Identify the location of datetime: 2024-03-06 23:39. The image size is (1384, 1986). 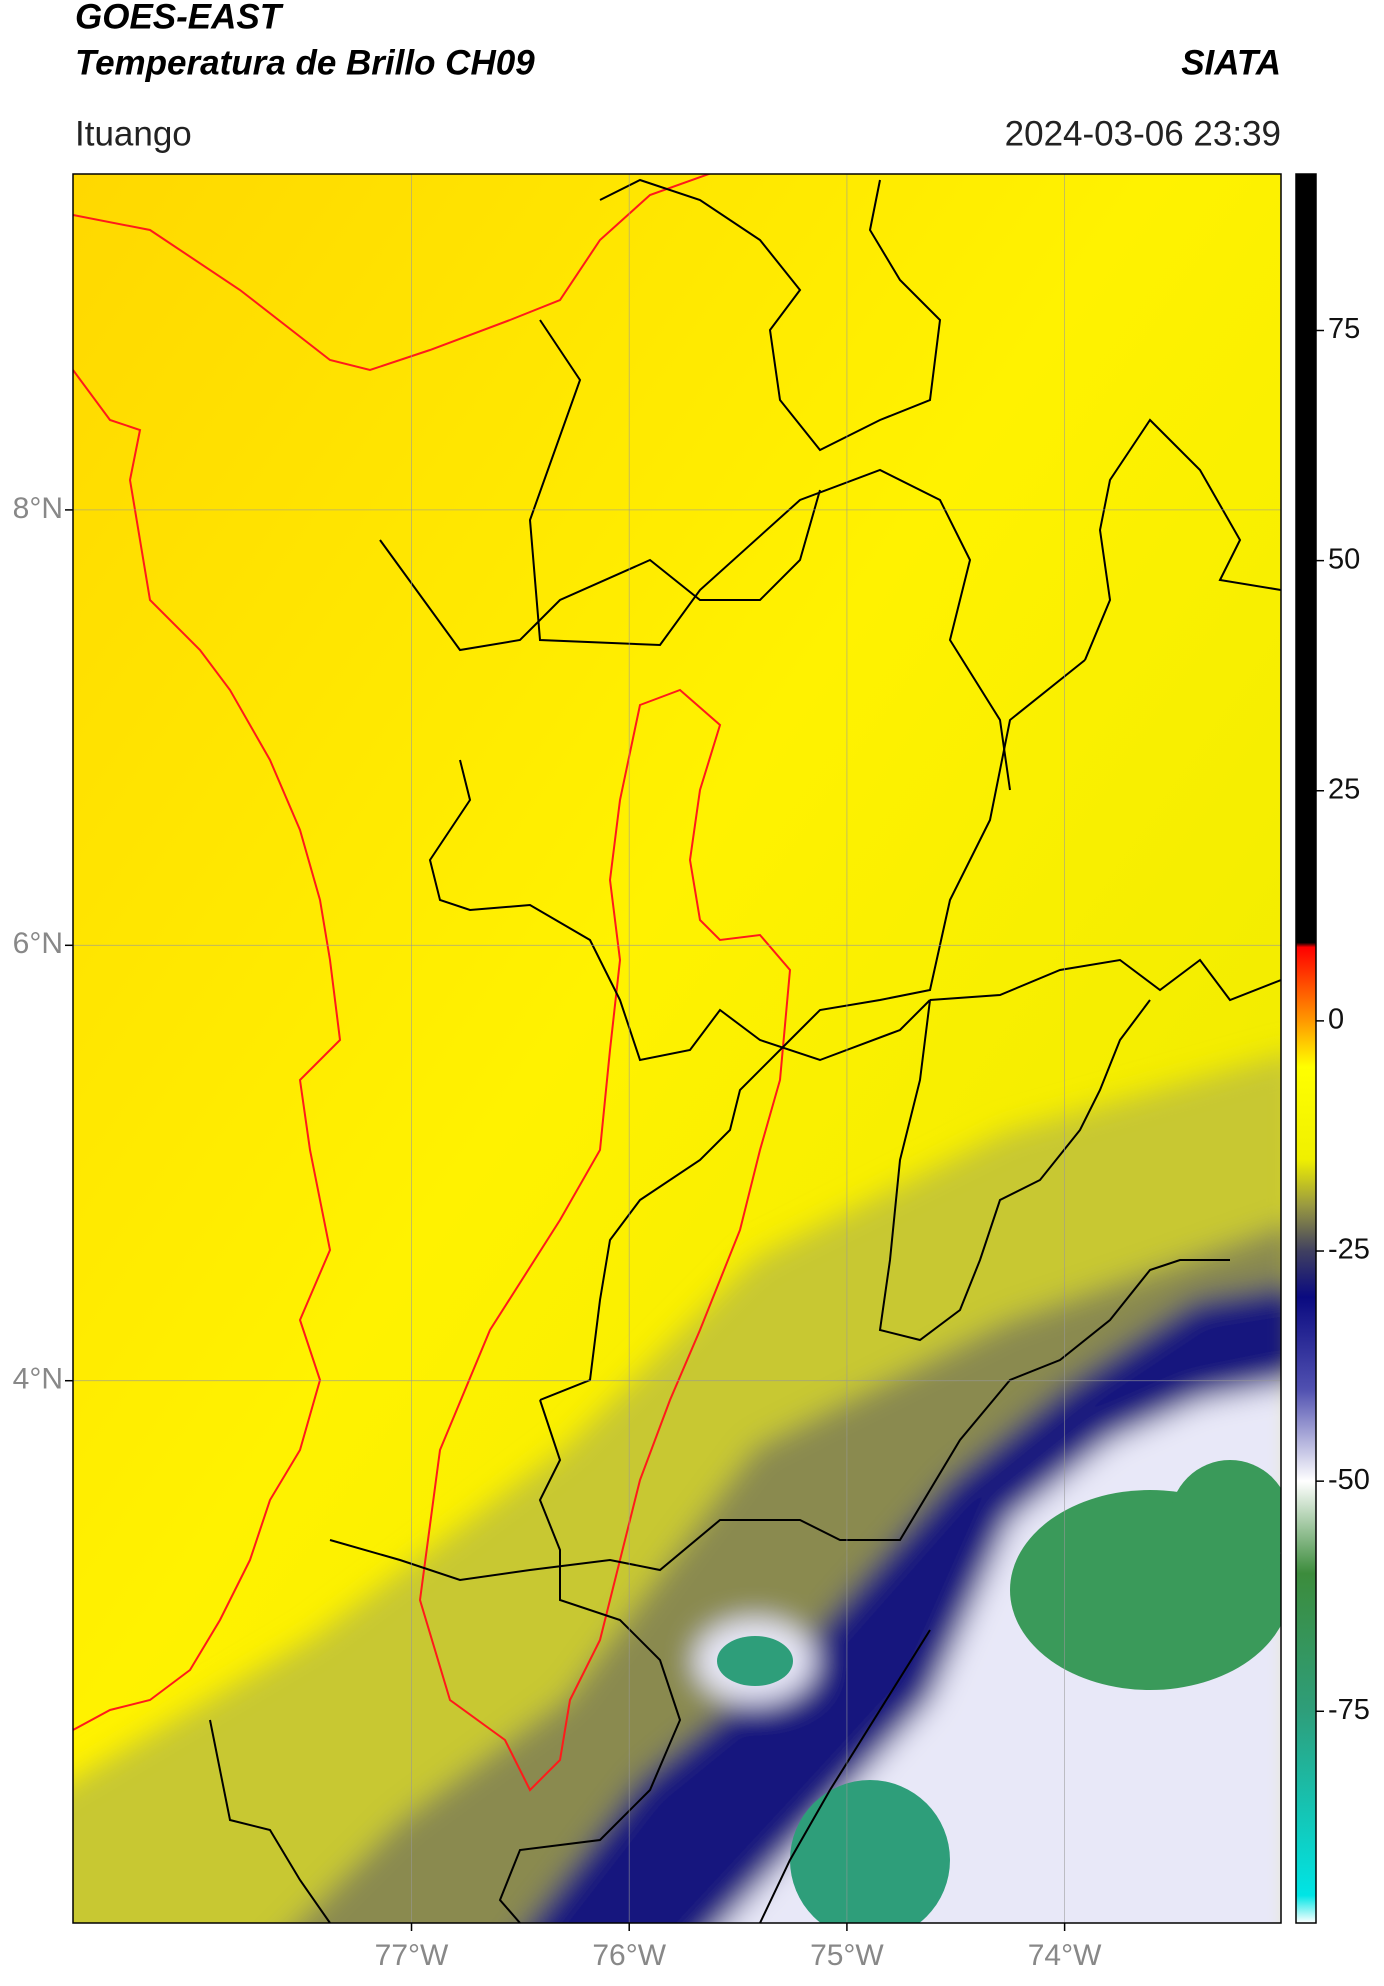
(1143, 133).